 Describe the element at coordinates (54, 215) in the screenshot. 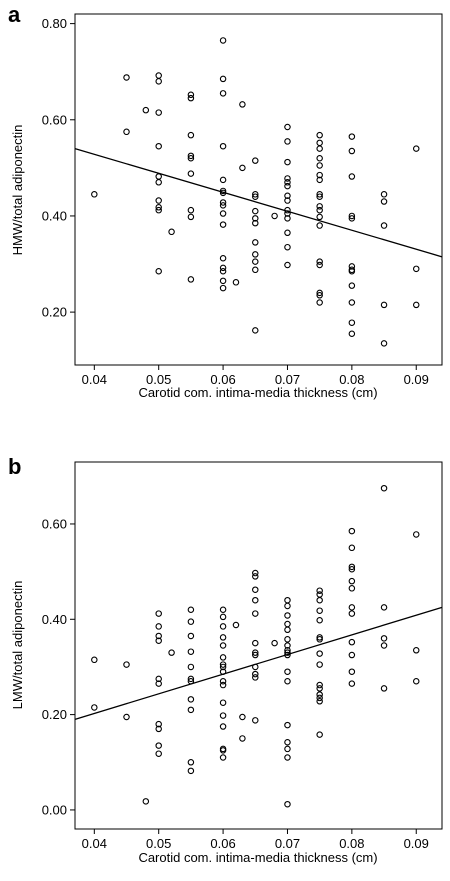

I see `y-tick-label-a: 0.40` at that location.